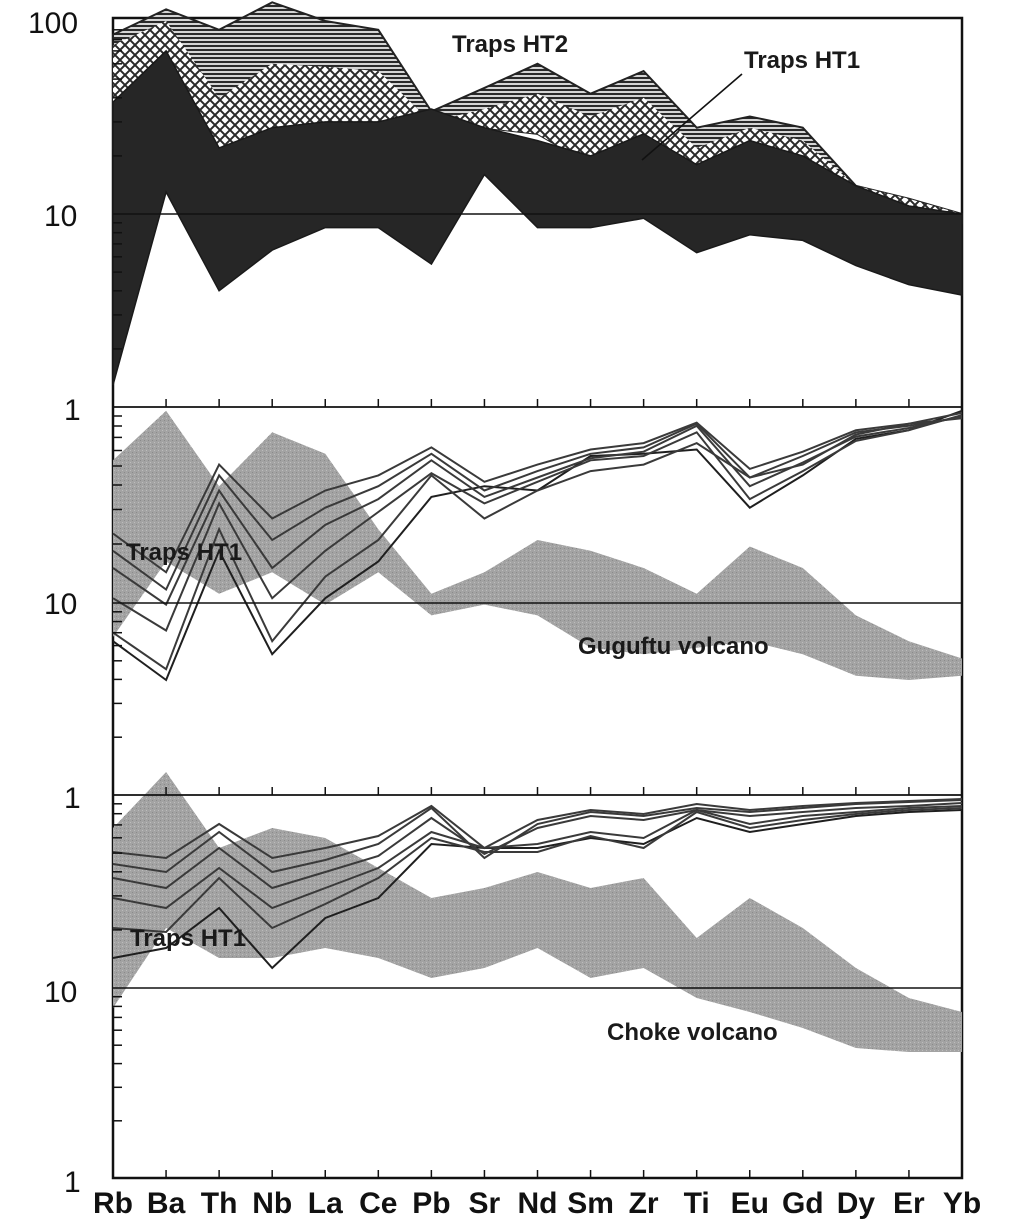  What do you see at coordinates (856, 1203) in the screenshot?
I see `x-category-label-dy: Dy` at bounding box center [856, 1203].